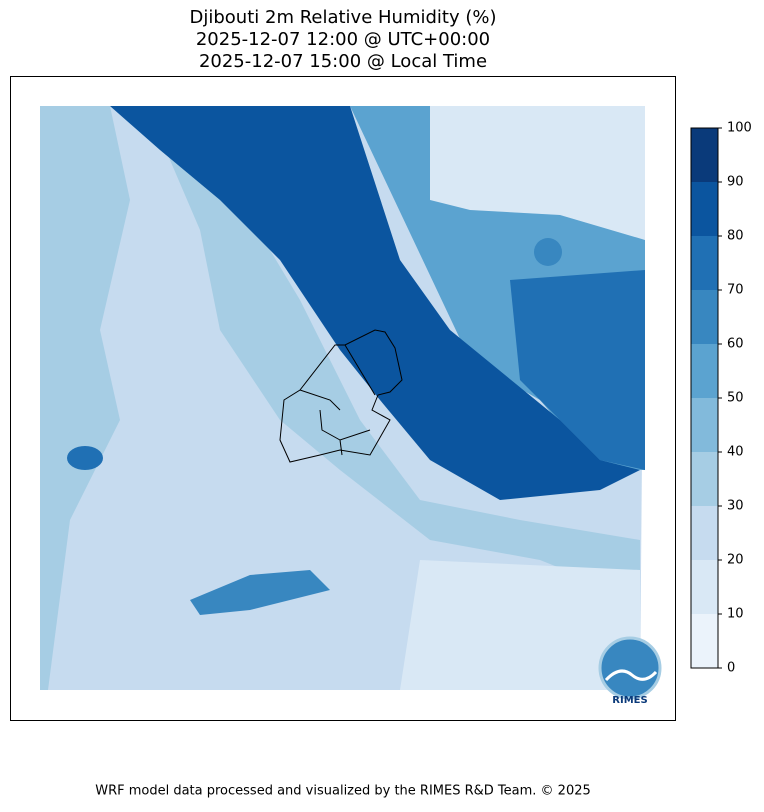 The image size is (764, 812). What do you see at coordinates (343, 39) in the screenshot?
I see `title-line: 2025-12-07 12:00 @ UTC+00:00` at bounding box center [343, 39].